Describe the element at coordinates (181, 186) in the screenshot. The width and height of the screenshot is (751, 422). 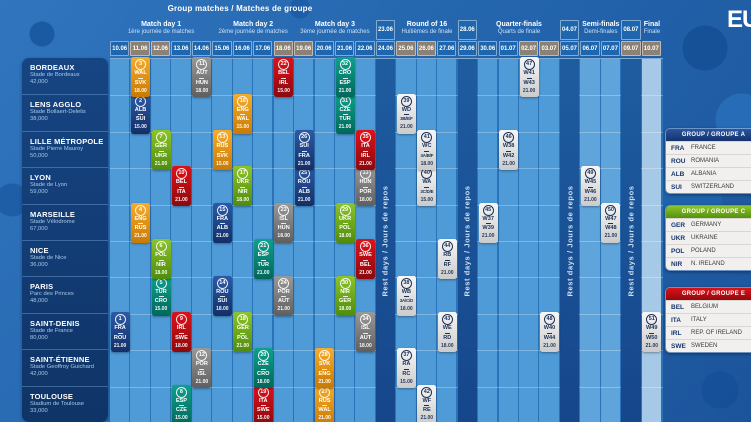
I see `match-cell: 10 BEL ITA 21.00` at that location.